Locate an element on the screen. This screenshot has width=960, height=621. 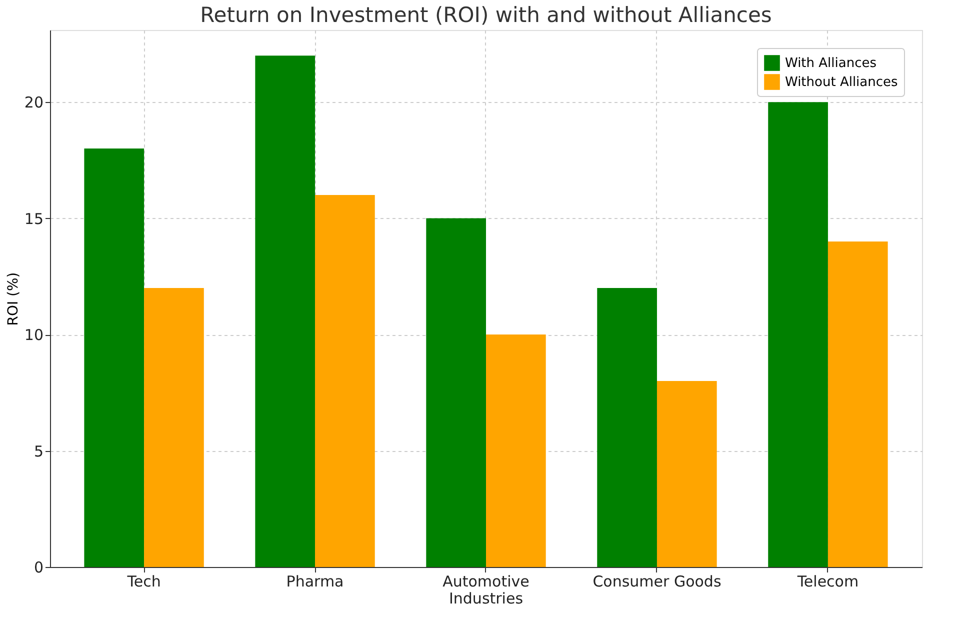
y-tick-label: 5 is located at coordinates (39, 451).